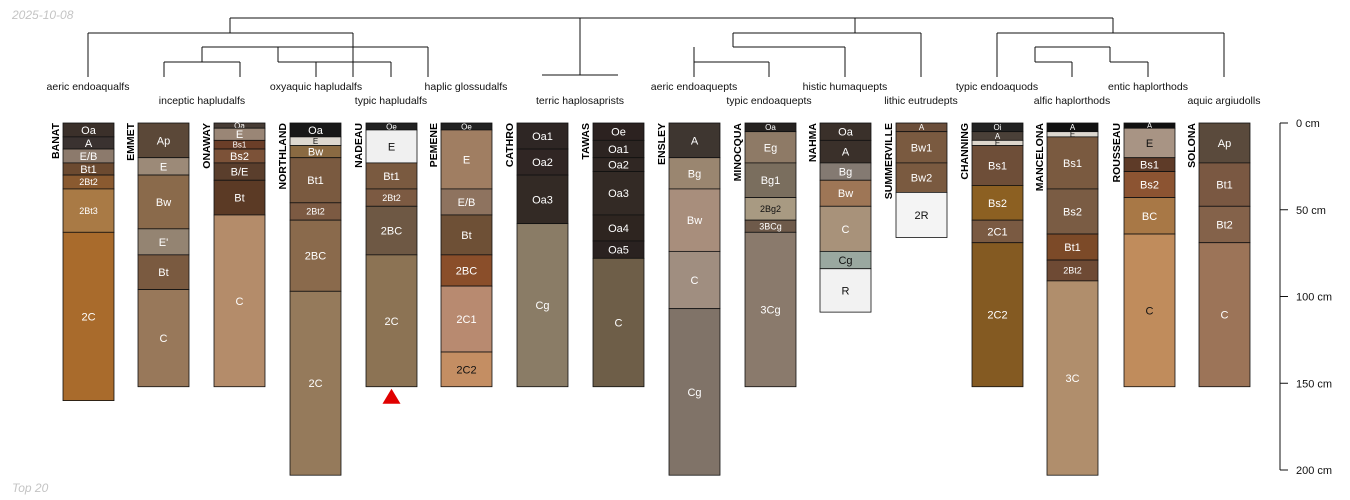 Image resolution: width=1350 pixels, height=500 pixels. I want to click on profile-name-rousseau: ROUSSEAU, so click(1117, 153).